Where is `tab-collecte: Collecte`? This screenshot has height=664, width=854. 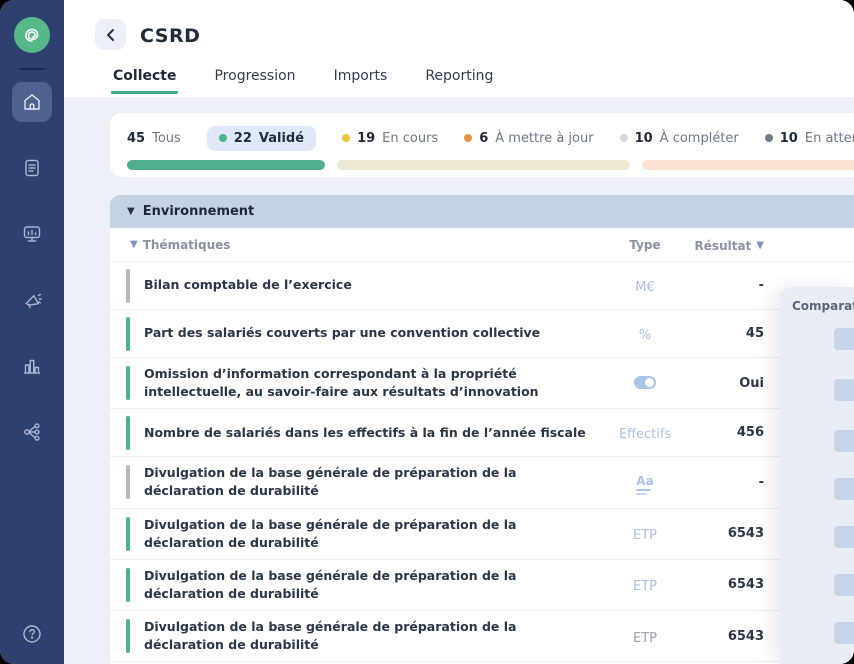 tab-collecte: Collecte is located at coordinates (144, 81).